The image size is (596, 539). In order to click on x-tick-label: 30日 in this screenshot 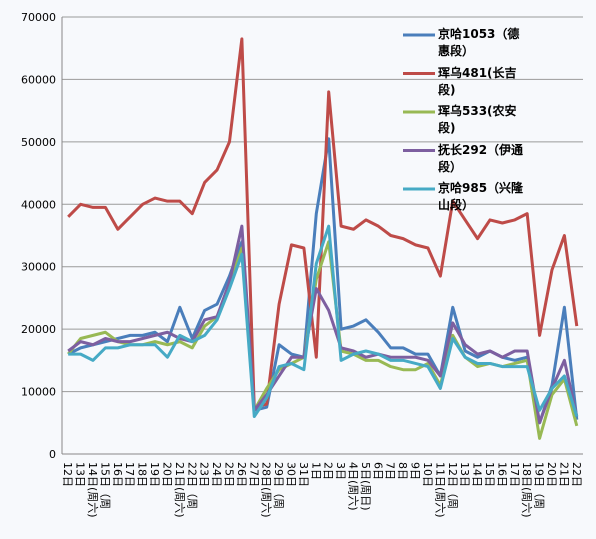, I will do `click(290, 474)`.